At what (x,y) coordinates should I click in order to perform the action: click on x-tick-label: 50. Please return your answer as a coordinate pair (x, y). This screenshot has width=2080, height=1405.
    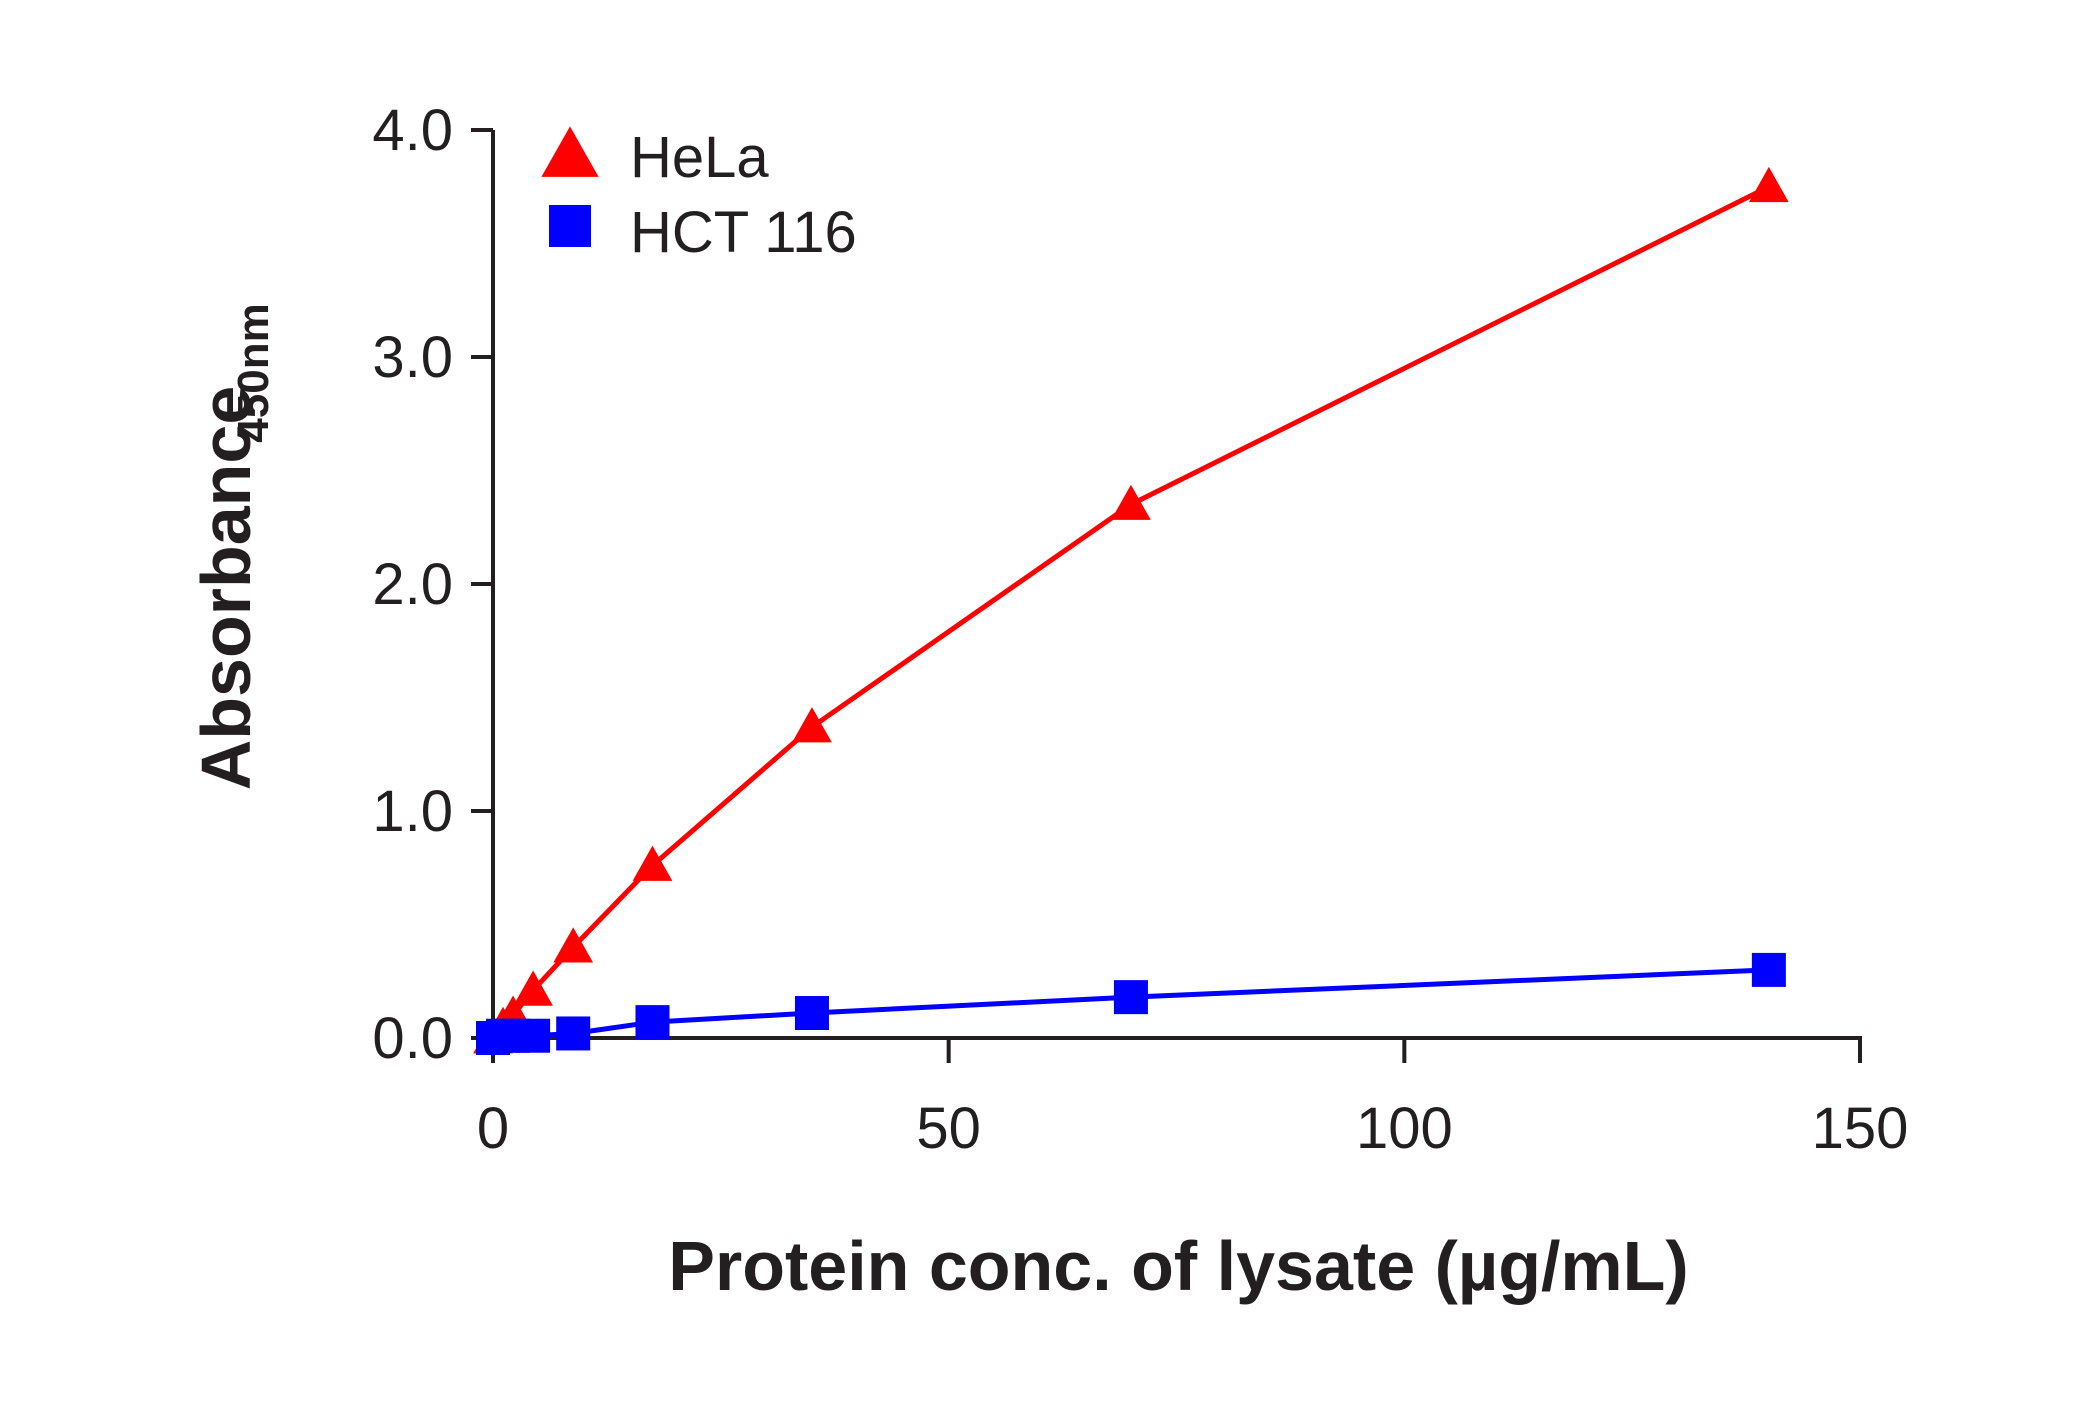
    Looking at the image, I should click on (948, 1128).